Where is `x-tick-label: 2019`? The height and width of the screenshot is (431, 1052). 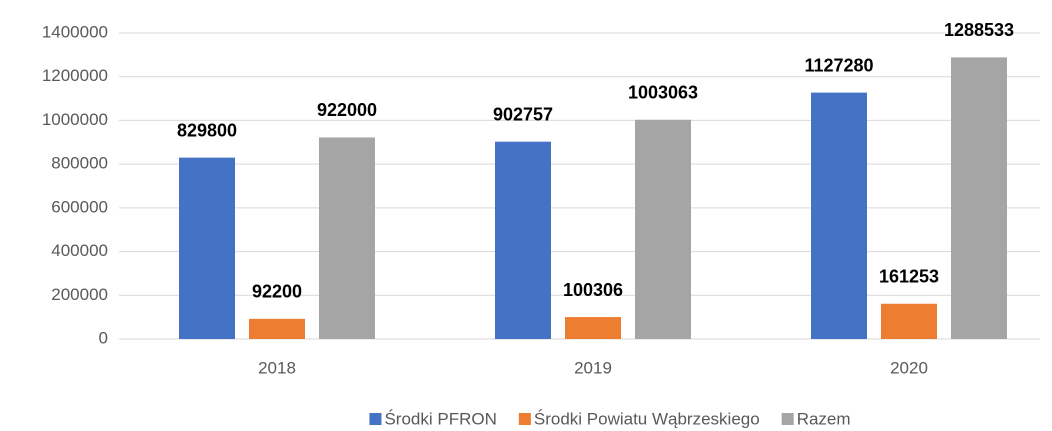
x-tick-label: 2019 is located at coordinates (593, 367).